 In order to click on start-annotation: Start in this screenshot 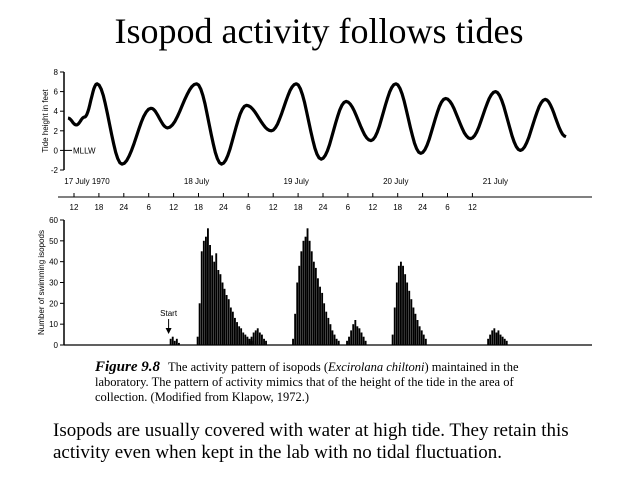, I will do `click(169, 313)`.